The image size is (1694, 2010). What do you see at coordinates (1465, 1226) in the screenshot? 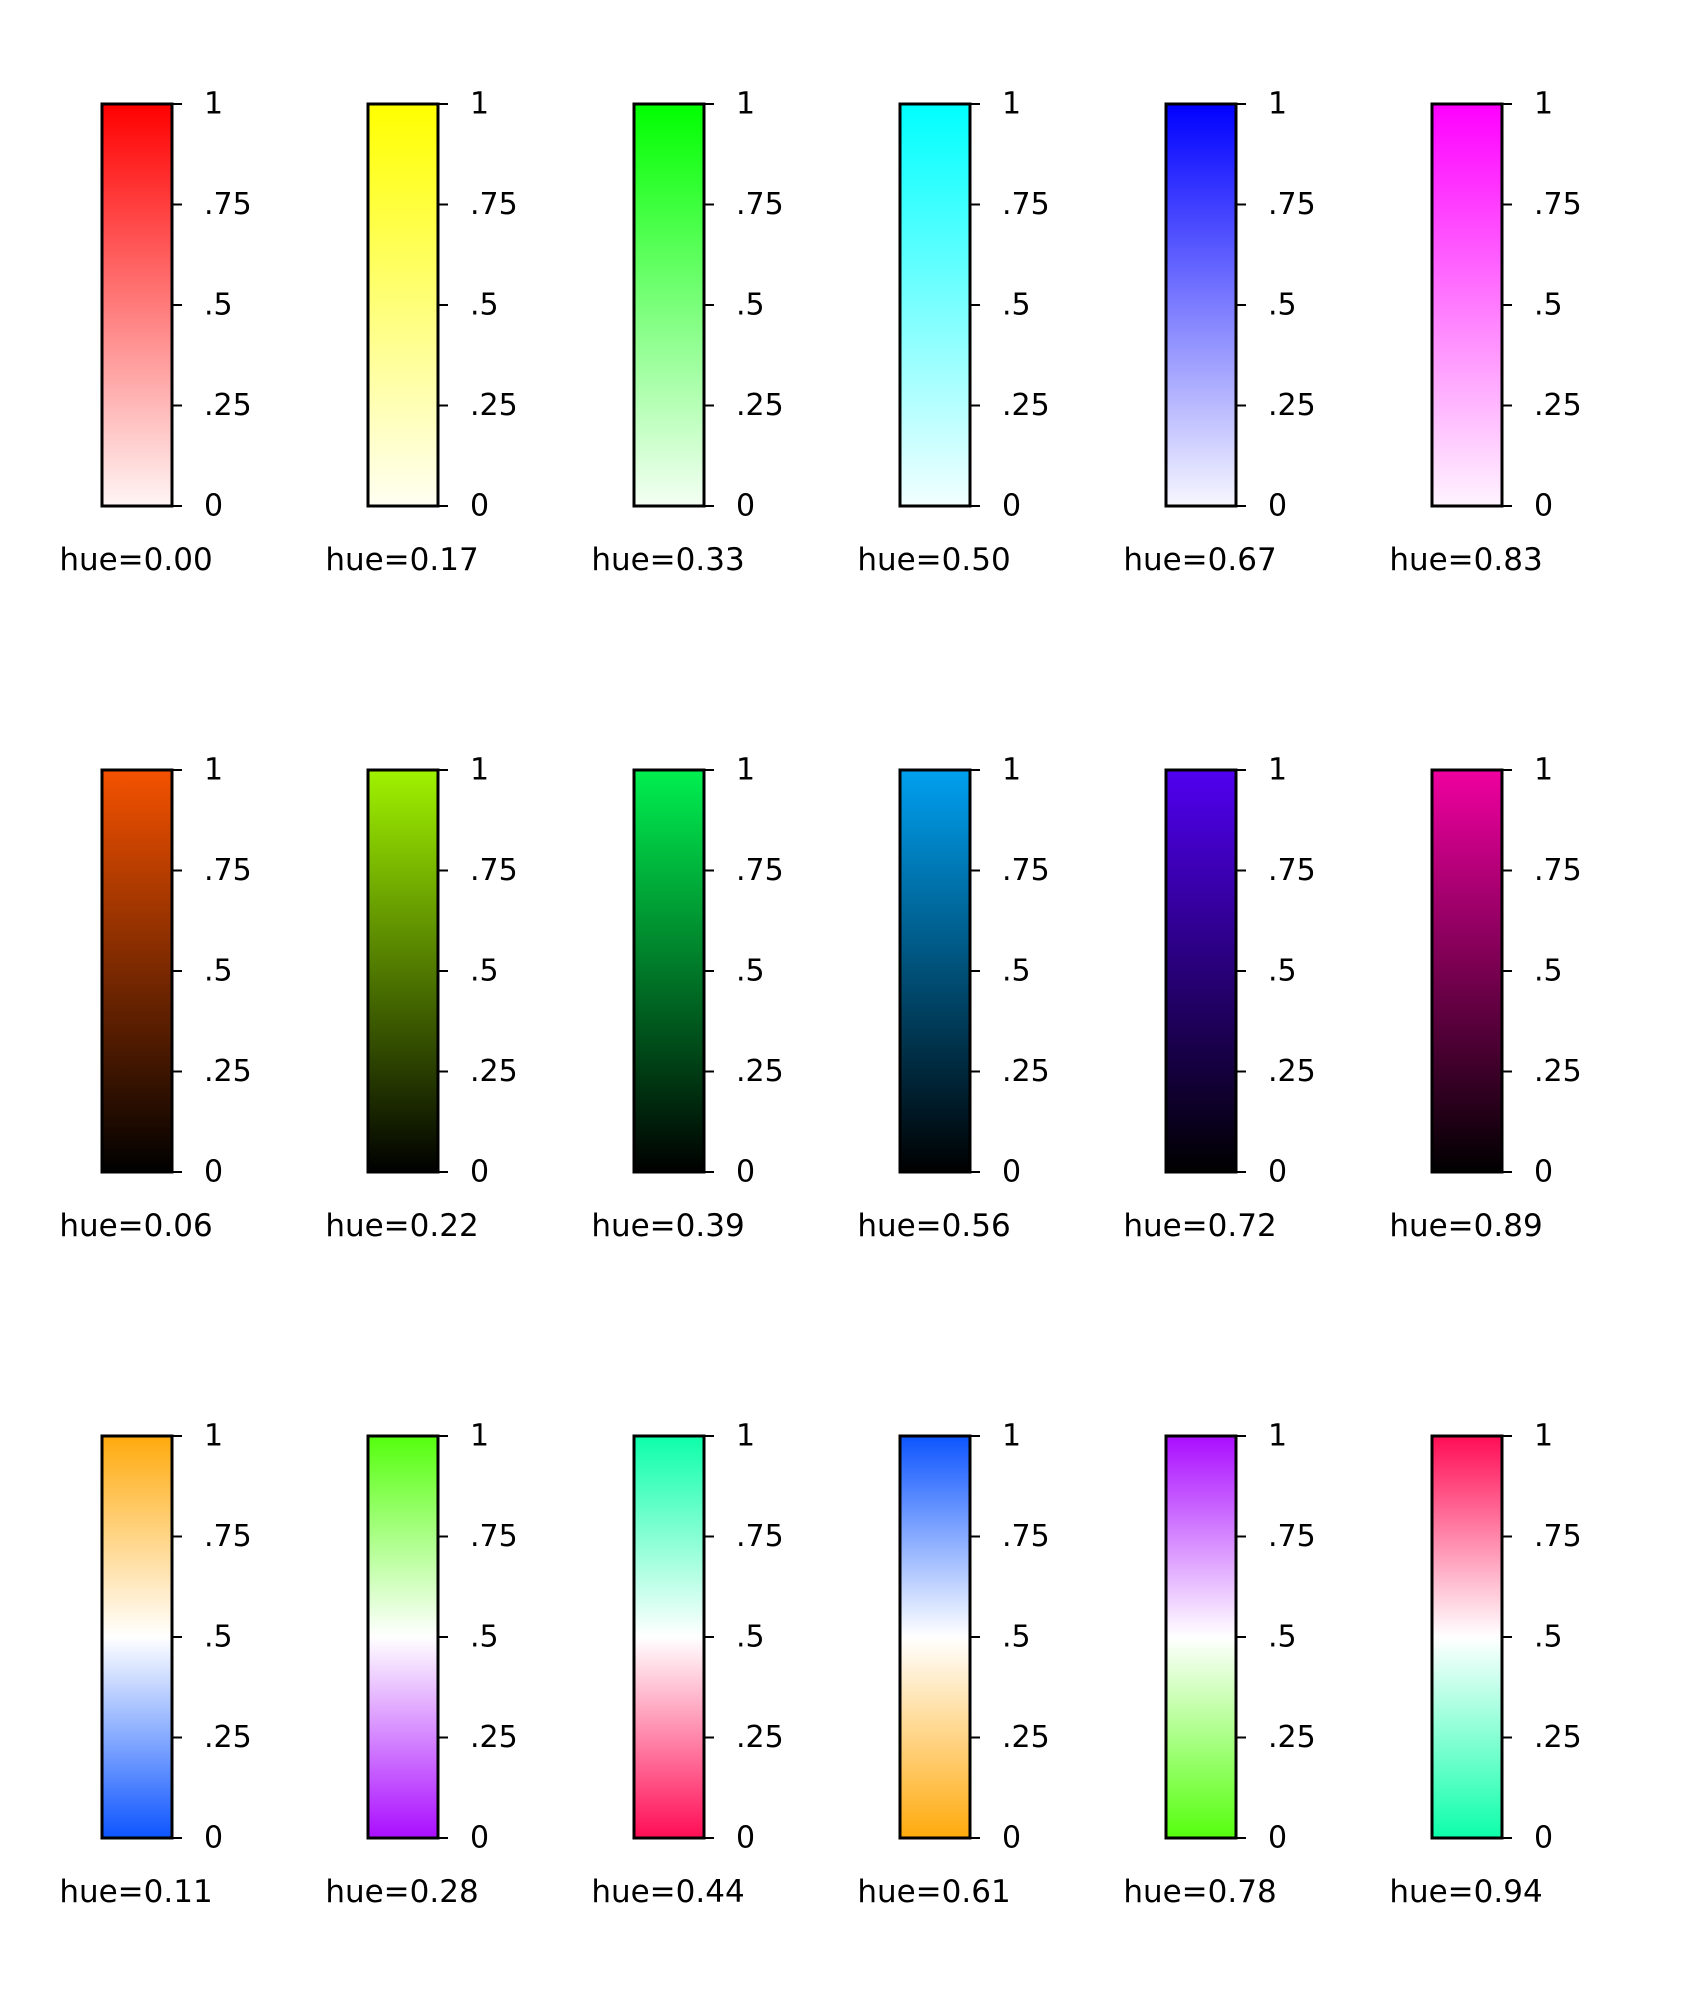
I see `colorbar-hue-label: hue=0.89` at bounding box center [1465, 1226].